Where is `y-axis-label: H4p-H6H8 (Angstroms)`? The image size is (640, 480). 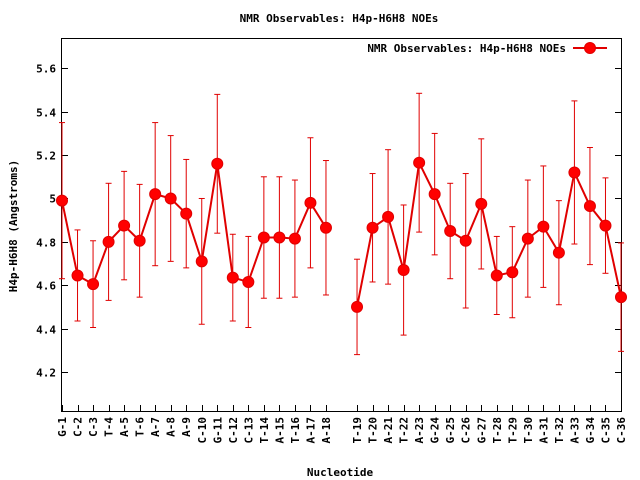
y-axis-label: H4p-H6H8 (Angstroms) is located at coordinates (13, 226).